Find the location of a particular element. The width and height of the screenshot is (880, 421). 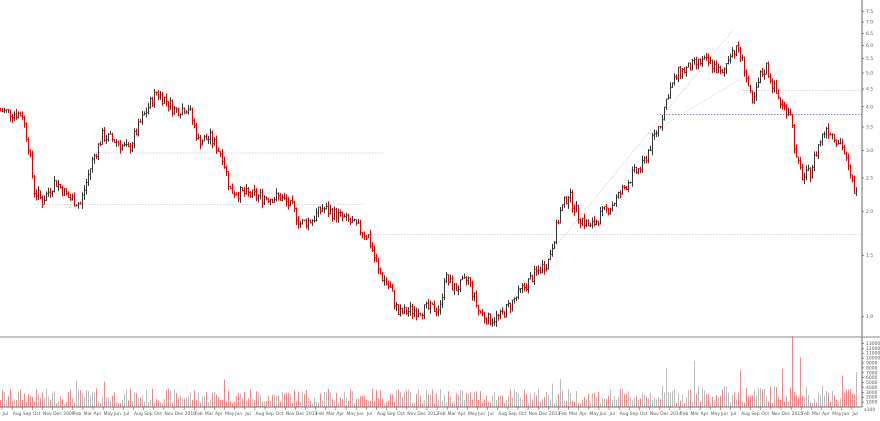

time-tick-label: Apr is located at coordinates (98, 414).